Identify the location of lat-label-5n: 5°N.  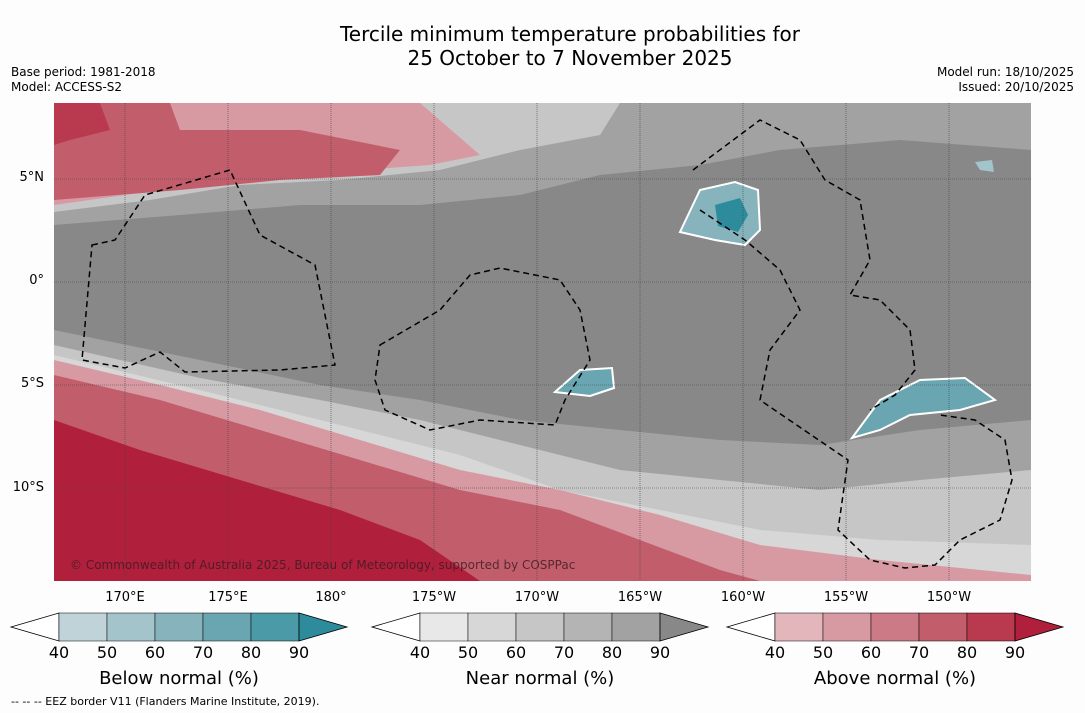
(32, 177).